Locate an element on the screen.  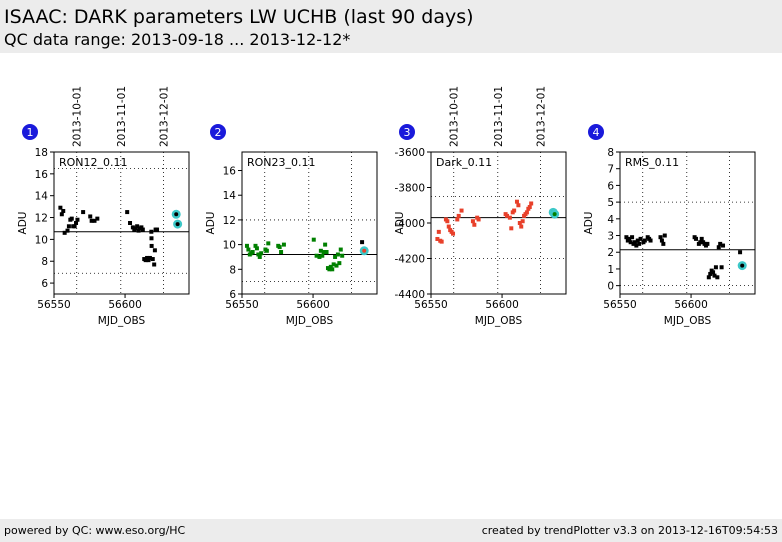
parameter-label: RON12_0.11 is located at coordinates (93, 162).